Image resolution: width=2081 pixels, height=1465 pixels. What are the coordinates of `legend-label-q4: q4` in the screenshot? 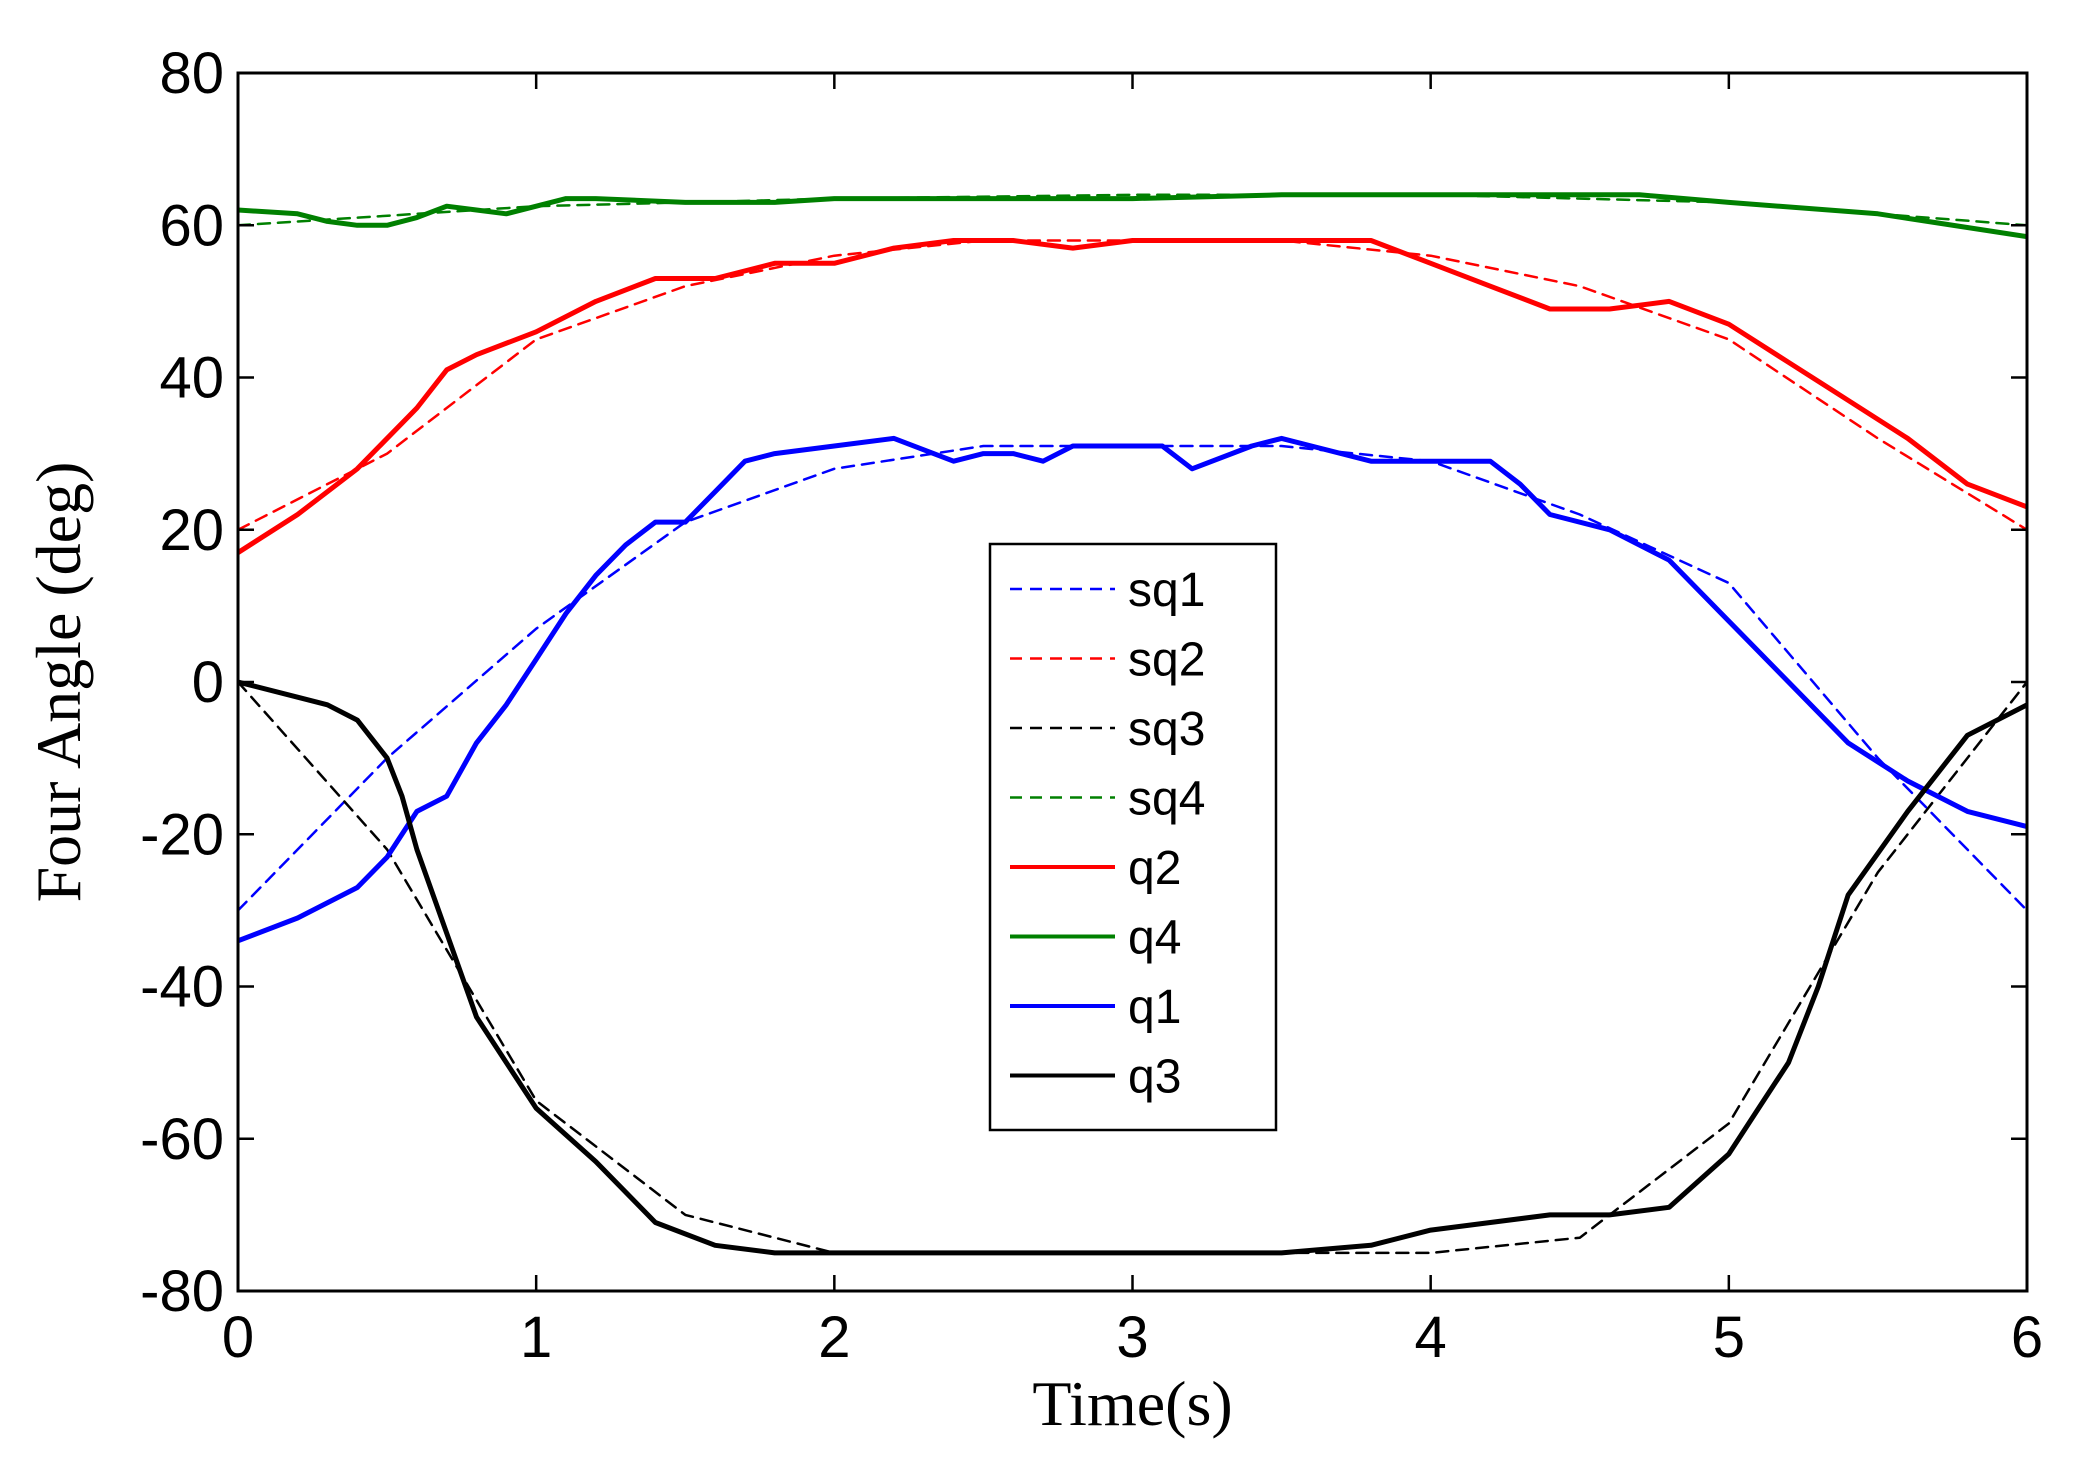 It's located at (1154, 938).